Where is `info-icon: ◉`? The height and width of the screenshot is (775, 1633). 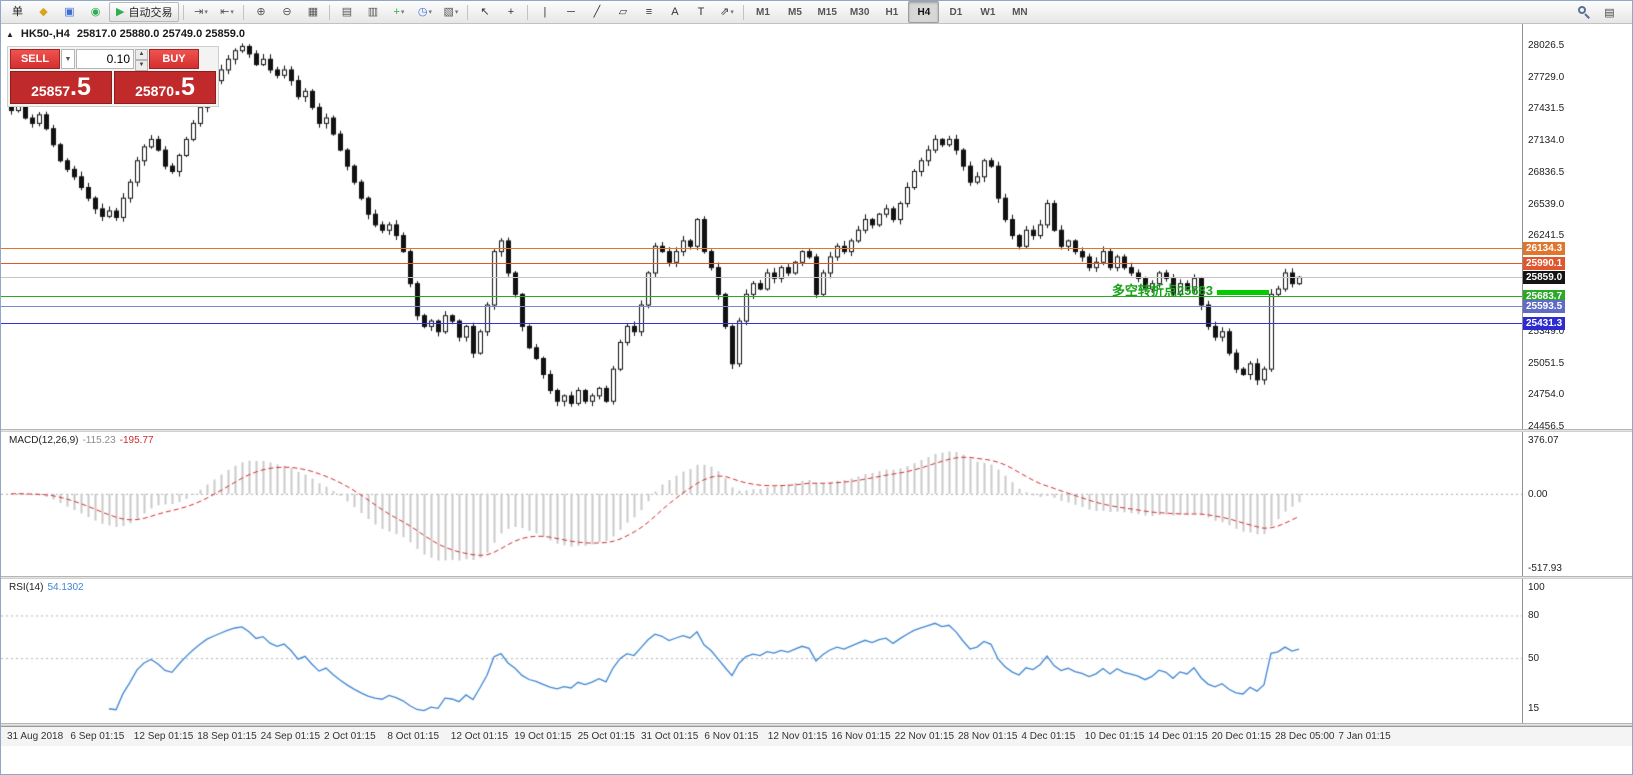
info-icon: ◉ is located at coordinates (95, 11).